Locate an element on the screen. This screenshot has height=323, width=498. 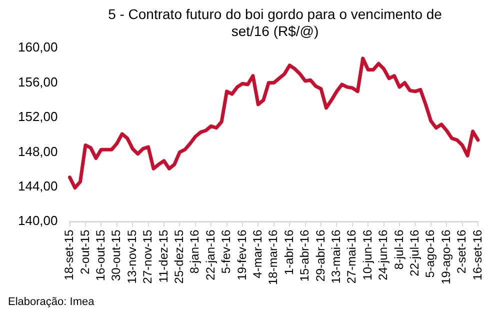
x-tick-label: 22-jan-16 is located at coordinates (210, 254).